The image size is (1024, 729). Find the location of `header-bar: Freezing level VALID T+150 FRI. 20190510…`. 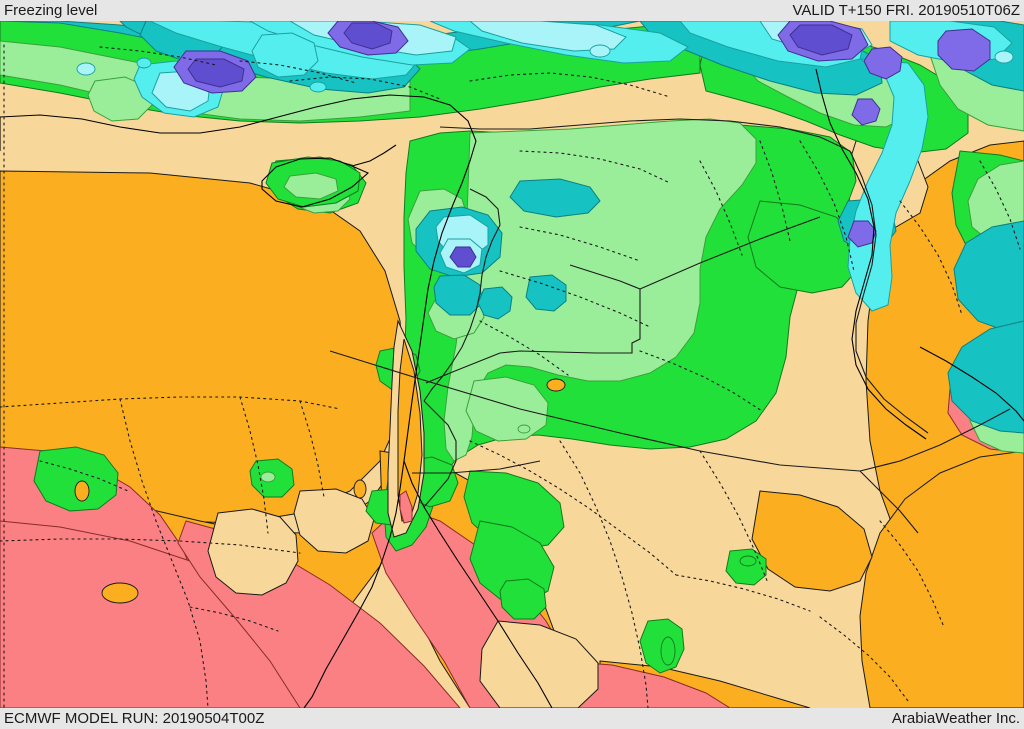

header-bar: Freezing level VALID T+150 FRI. 20190510… is located at coordinates (512, 10).